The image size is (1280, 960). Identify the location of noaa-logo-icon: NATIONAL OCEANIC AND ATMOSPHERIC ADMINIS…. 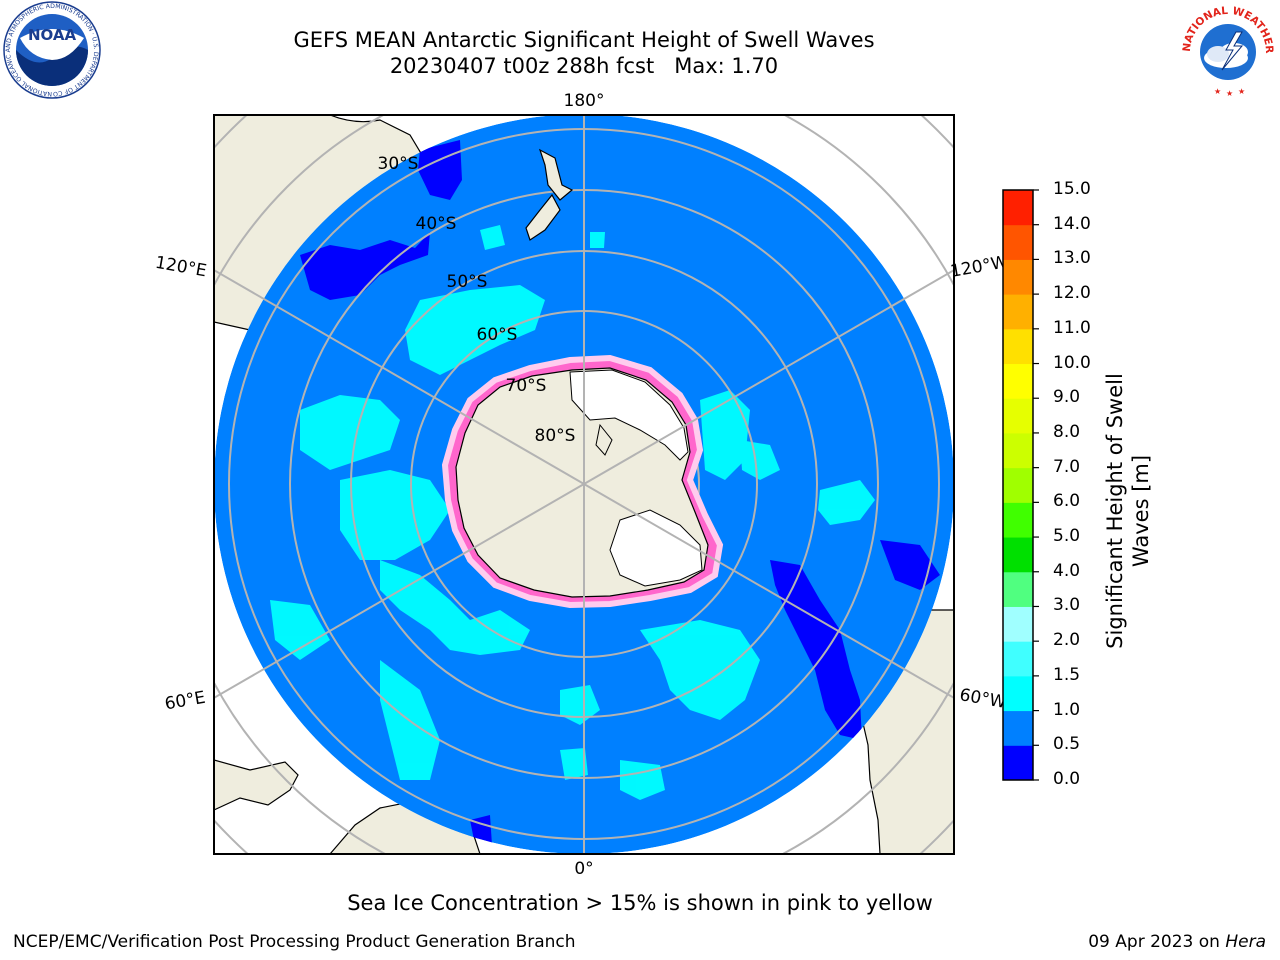
(51, 50).